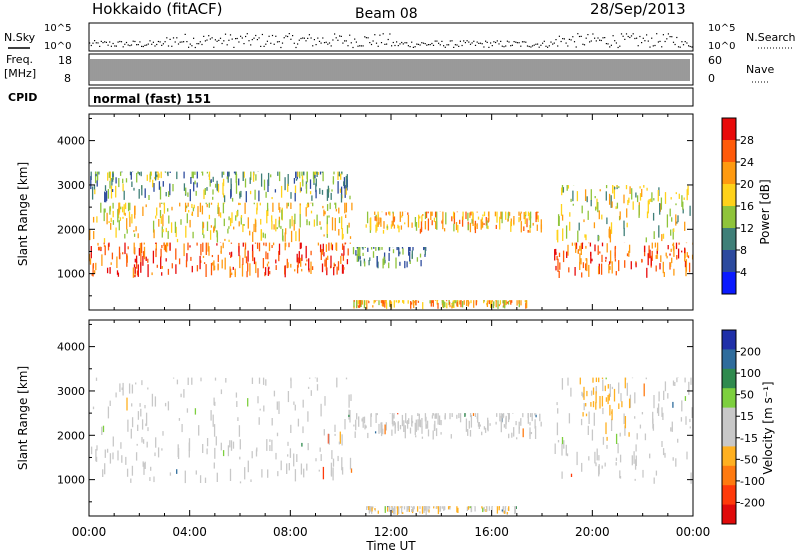  What do you see at coordinates (390, 70) in the screenshot?
I see `freq-nave-series` at bounding box center [390, 70].